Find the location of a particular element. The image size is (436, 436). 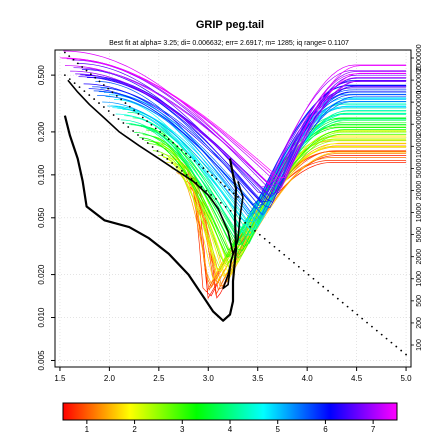

right-tick-label: 500 is located at coordinates (419, 301).